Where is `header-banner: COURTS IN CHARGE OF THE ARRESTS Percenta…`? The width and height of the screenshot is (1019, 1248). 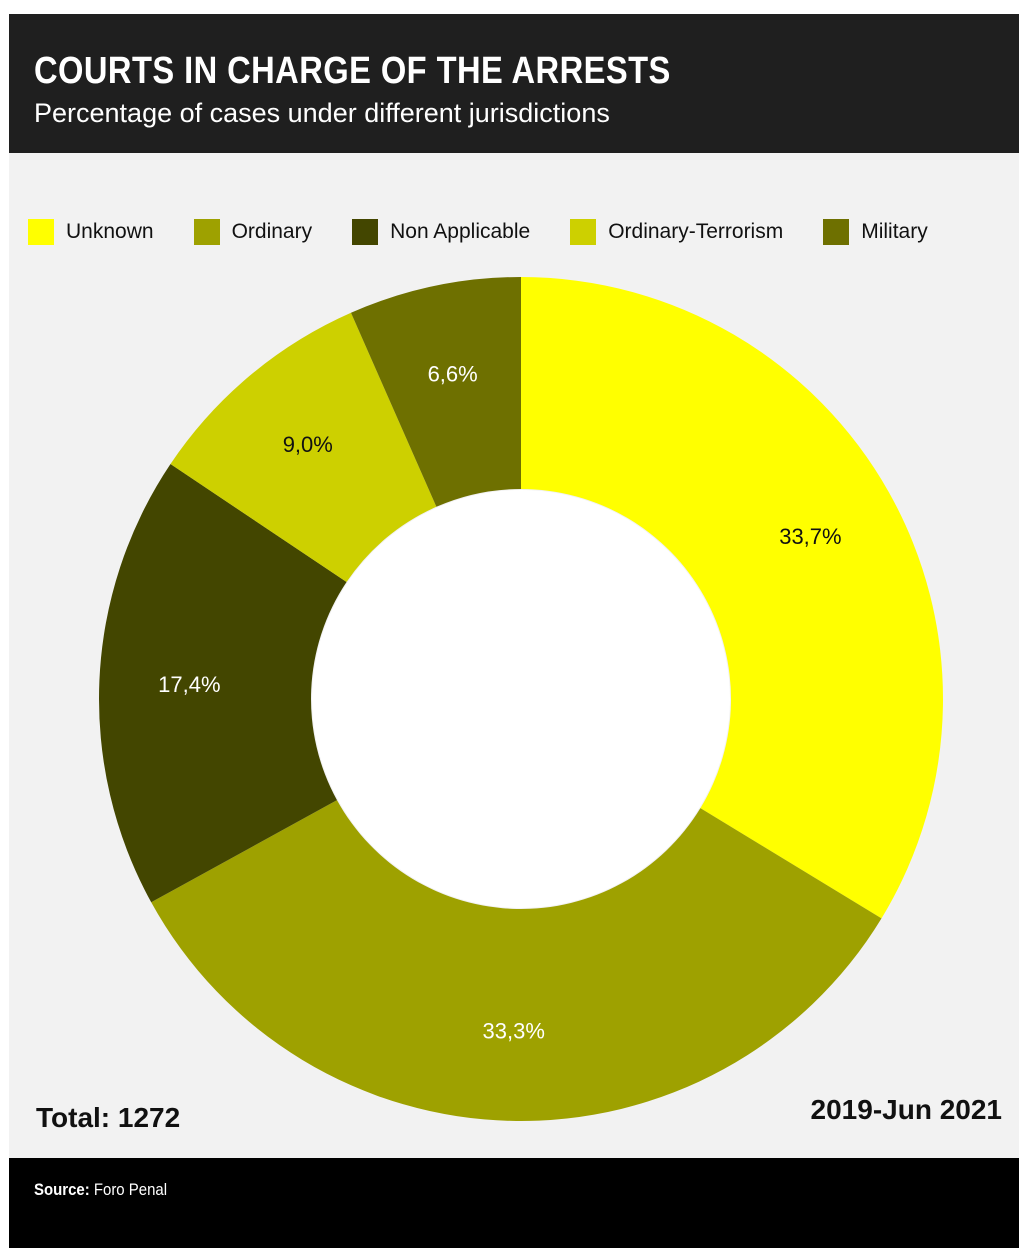 header-banner: COURTS IN CHARGE OF THE ARRESTS Percenta… is located at coordinates (514, 83).